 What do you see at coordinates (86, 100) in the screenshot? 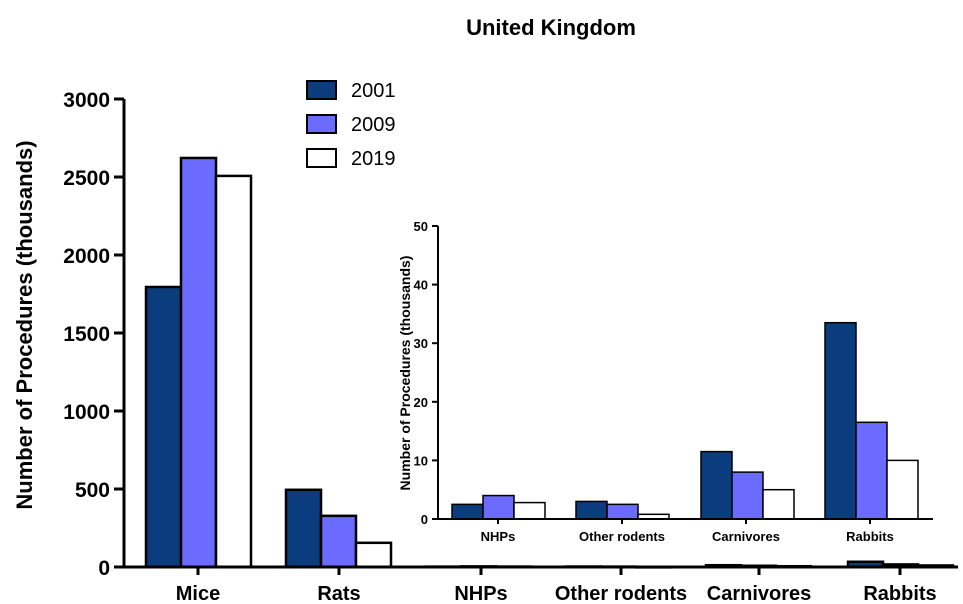
I see `y-tick-label: 3000` at bounding box center [86, 100].